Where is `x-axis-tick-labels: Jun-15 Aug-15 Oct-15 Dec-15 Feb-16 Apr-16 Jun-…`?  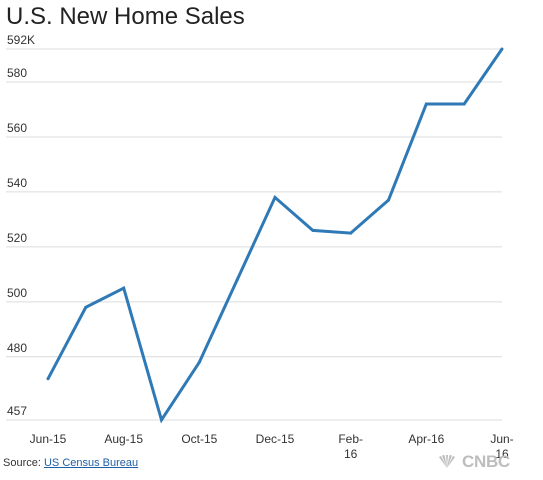
x-axis-tick-labels: Jun-15 Aug-15 Oct-15 Dec-15 Feb-16 Apr-16 Jun-… is located at coordinates (272, 446).